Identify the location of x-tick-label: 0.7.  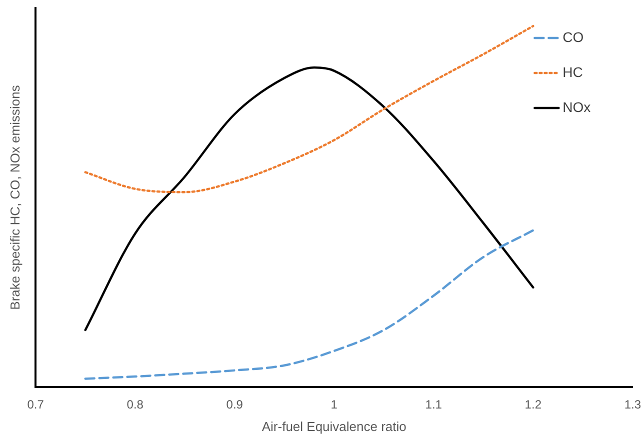
(35, 405).